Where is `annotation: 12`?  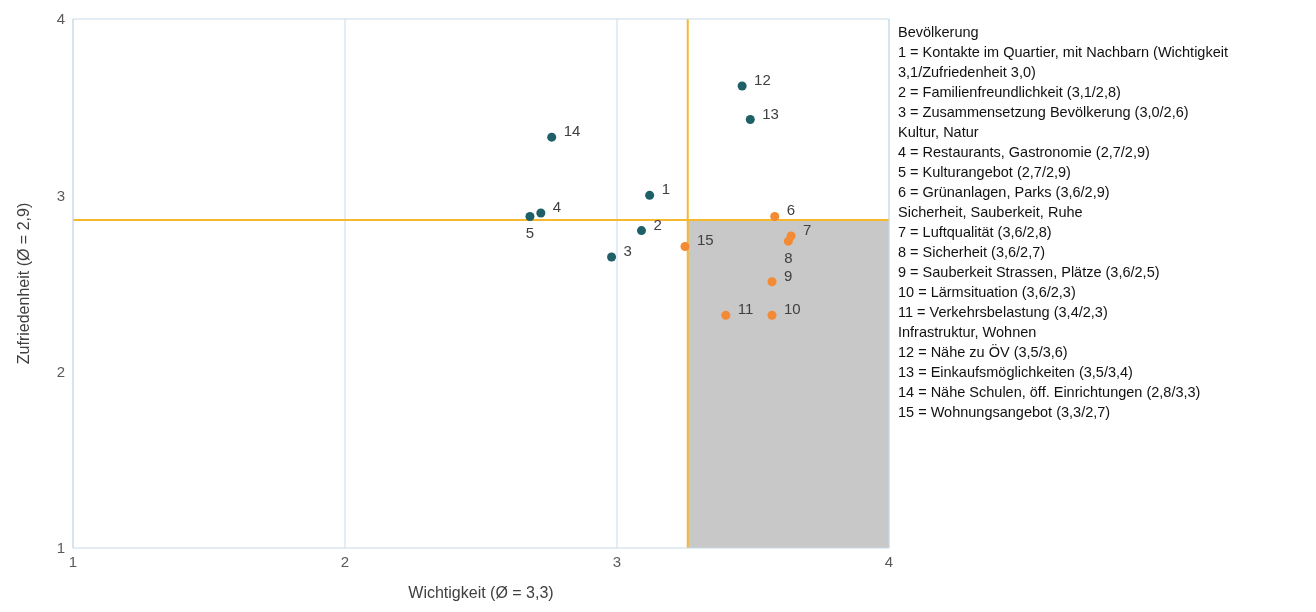 annotation: 12 is located at coordinates (762, 80).